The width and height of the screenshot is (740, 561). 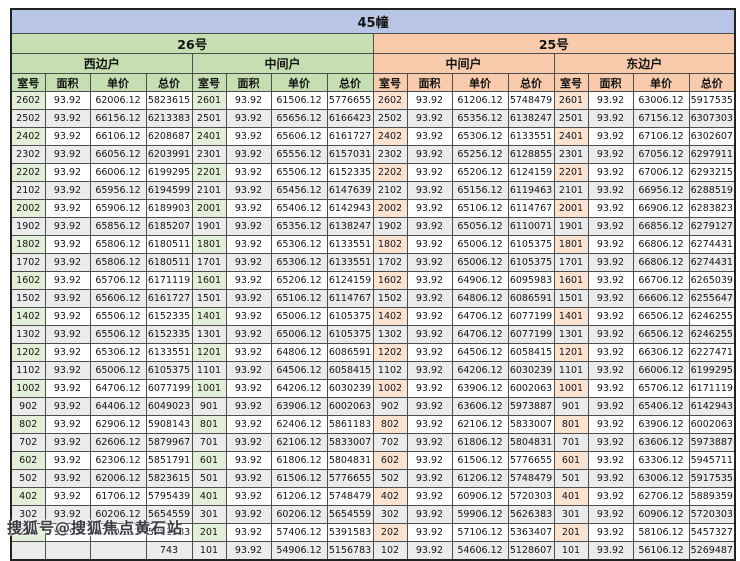 What do you see at coordinates (118, 208) in the screenshot?
I see `unit-price-cell: 65906.12` at bounding box center [118, 208].